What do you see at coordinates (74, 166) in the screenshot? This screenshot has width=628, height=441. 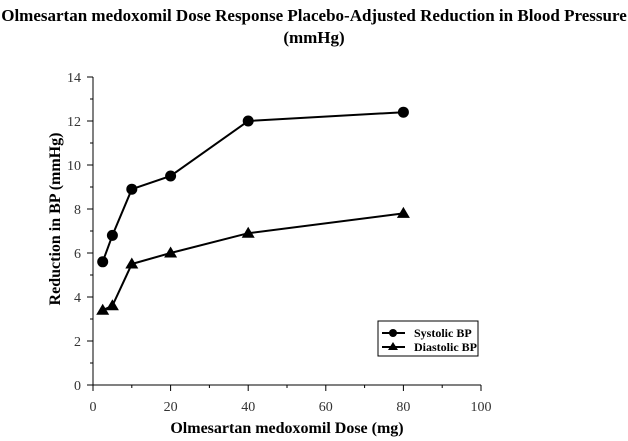 I see `y-tick-label: 10` at bounding box center [74, 166].